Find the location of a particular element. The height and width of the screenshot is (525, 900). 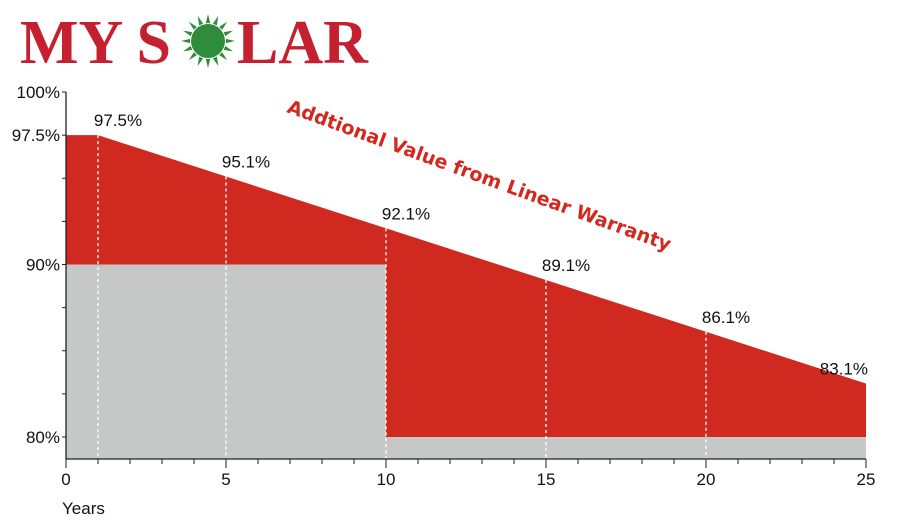

logo-text-left: MY S is located at coordinates (95, 41).